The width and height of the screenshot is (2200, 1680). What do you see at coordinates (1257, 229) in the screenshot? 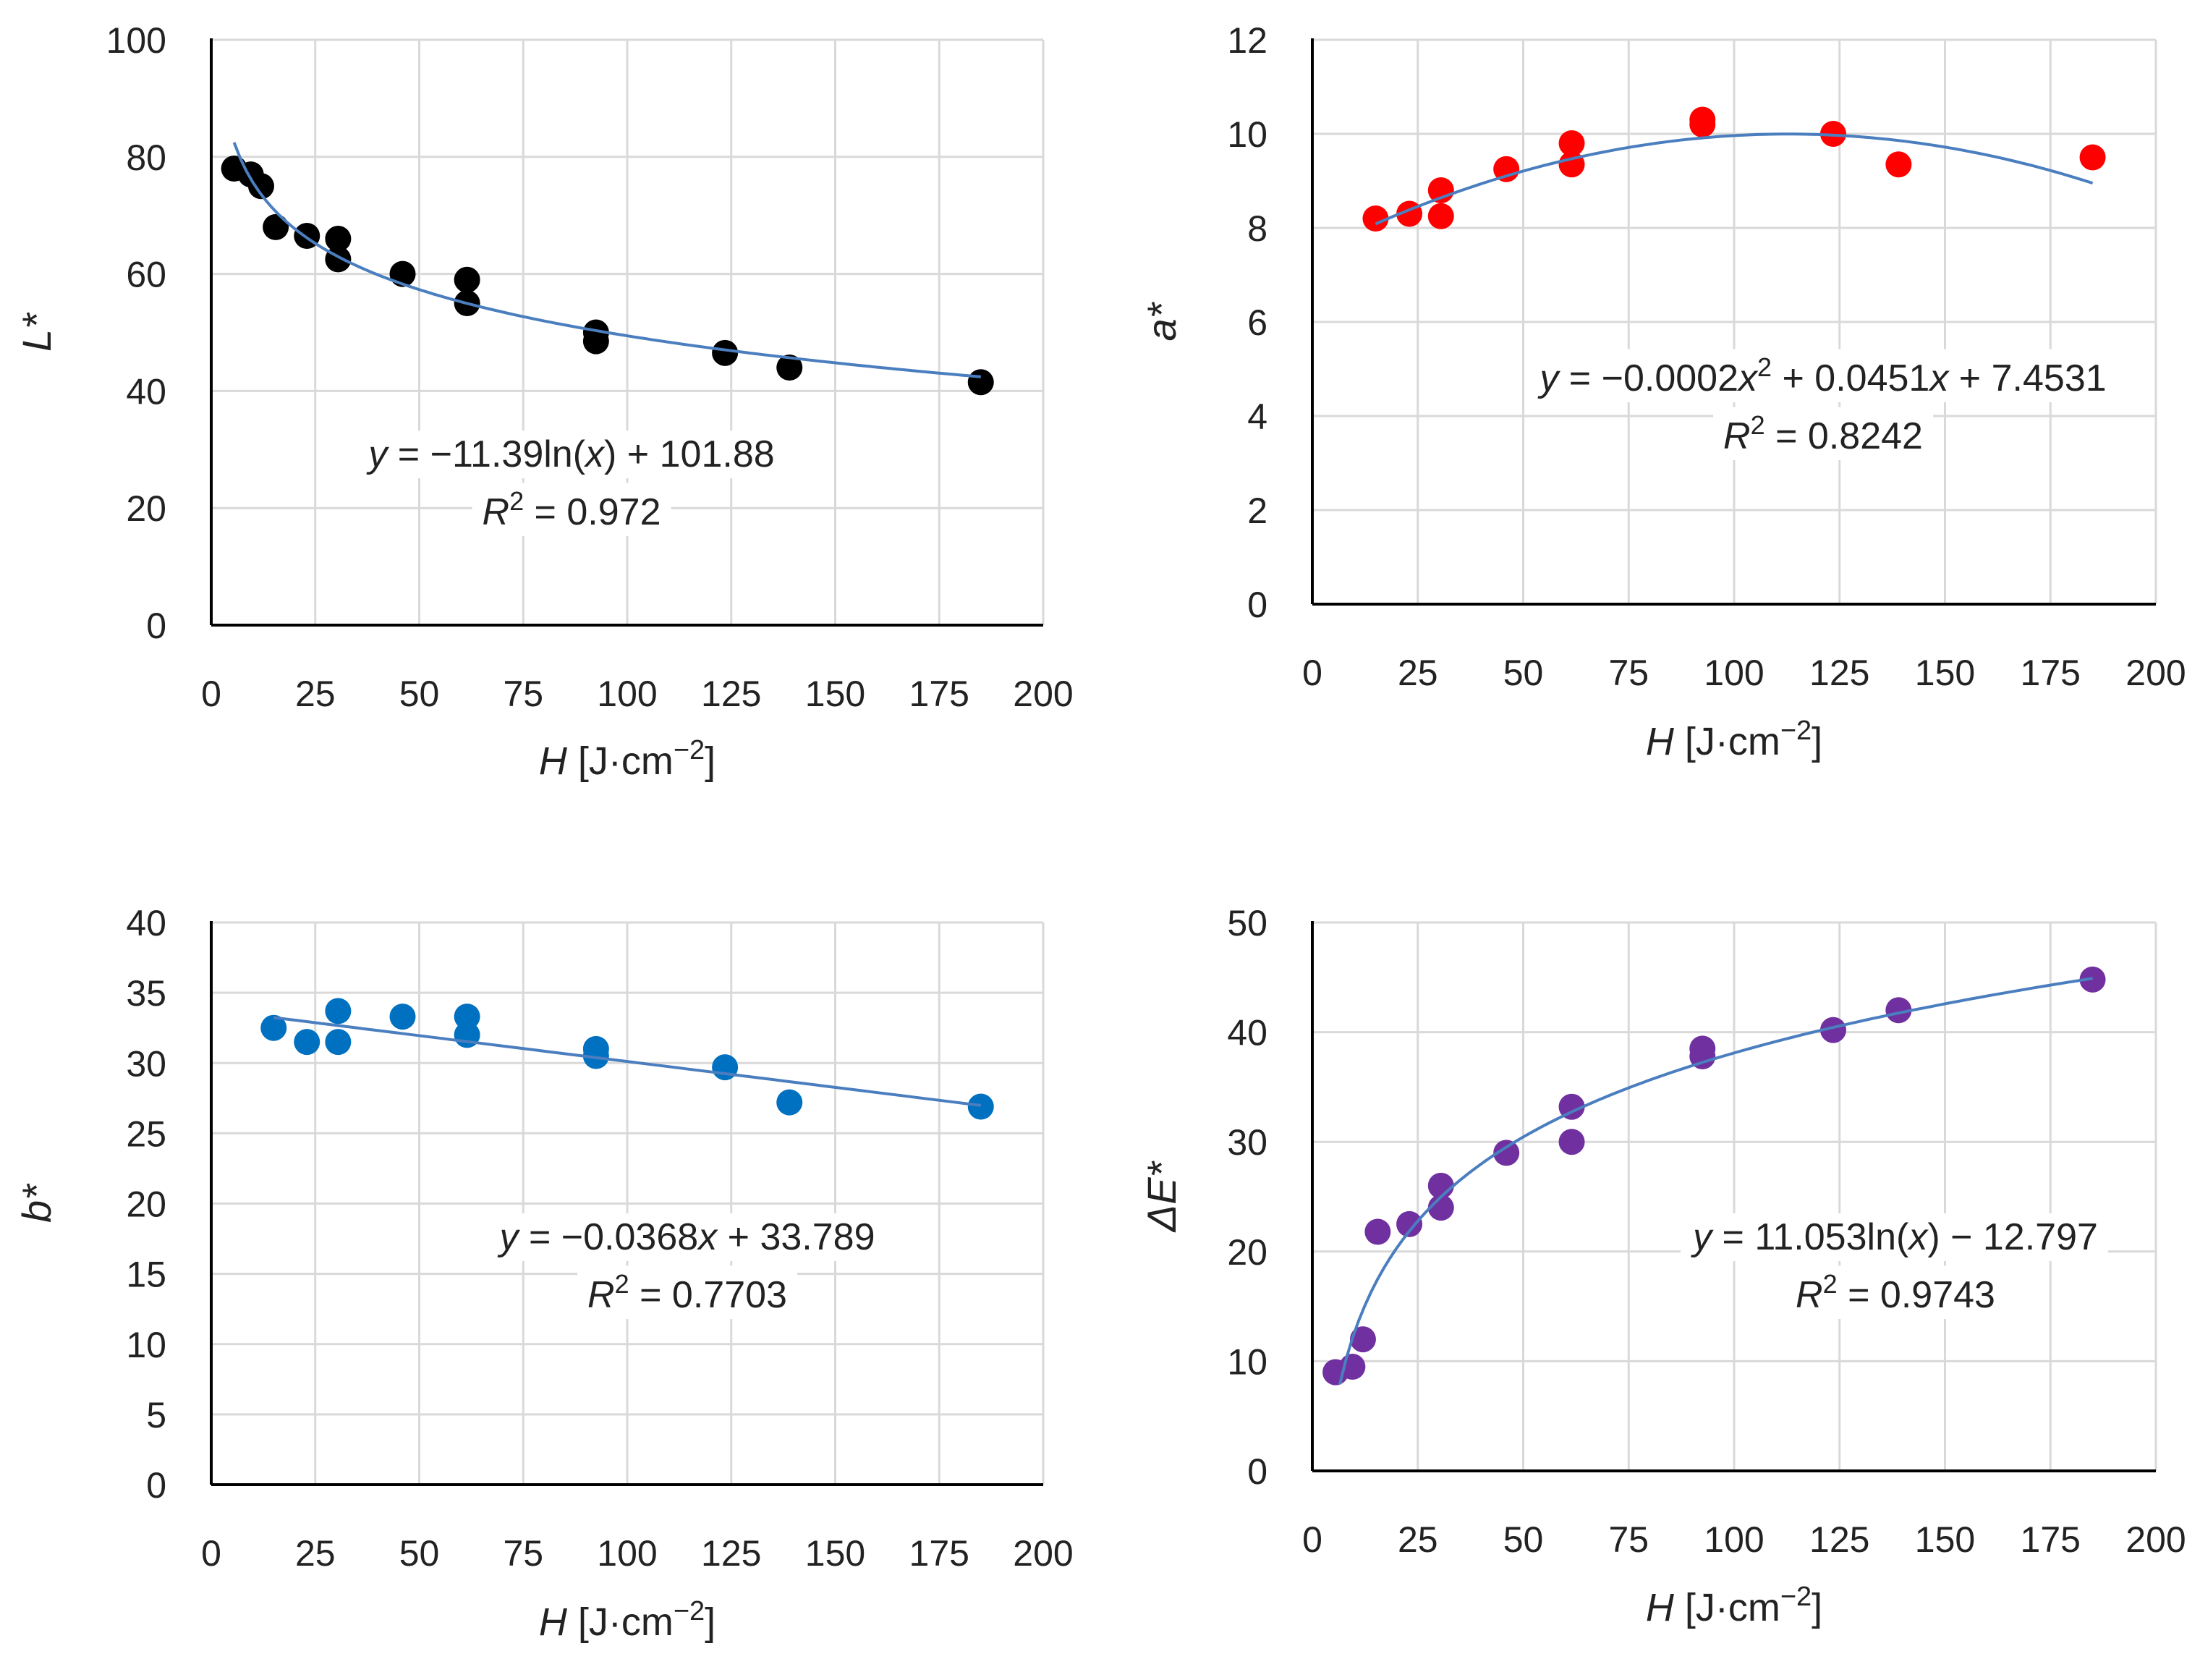
I see `y-tick-label: 8` at bounding box center [1257, 229].